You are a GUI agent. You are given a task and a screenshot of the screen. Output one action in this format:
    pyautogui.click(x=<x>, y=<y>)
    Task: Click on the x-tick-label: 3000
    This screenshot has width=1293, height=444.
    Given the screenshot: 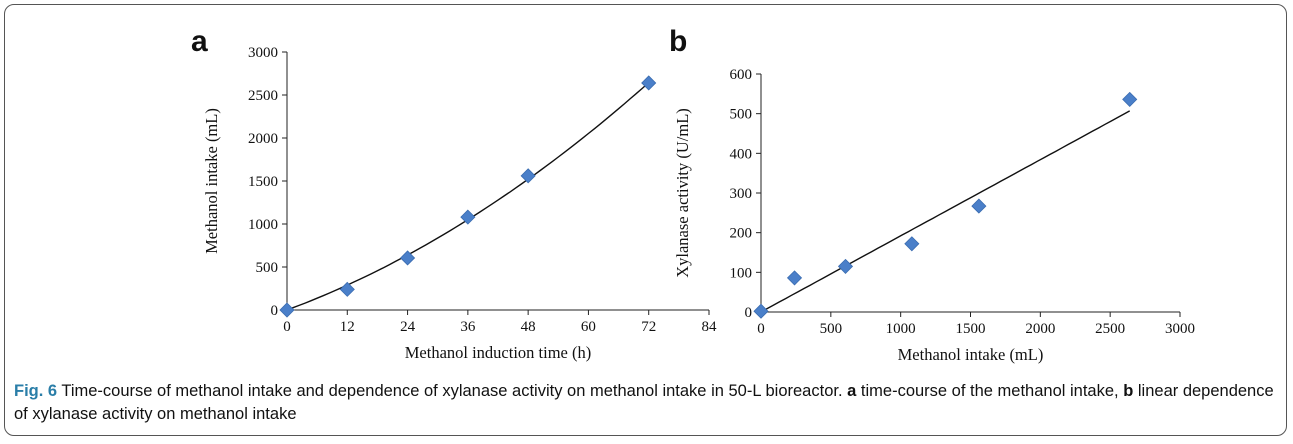 What is the action you would take?
    pyautogui.click(x=1180, y=329)
    